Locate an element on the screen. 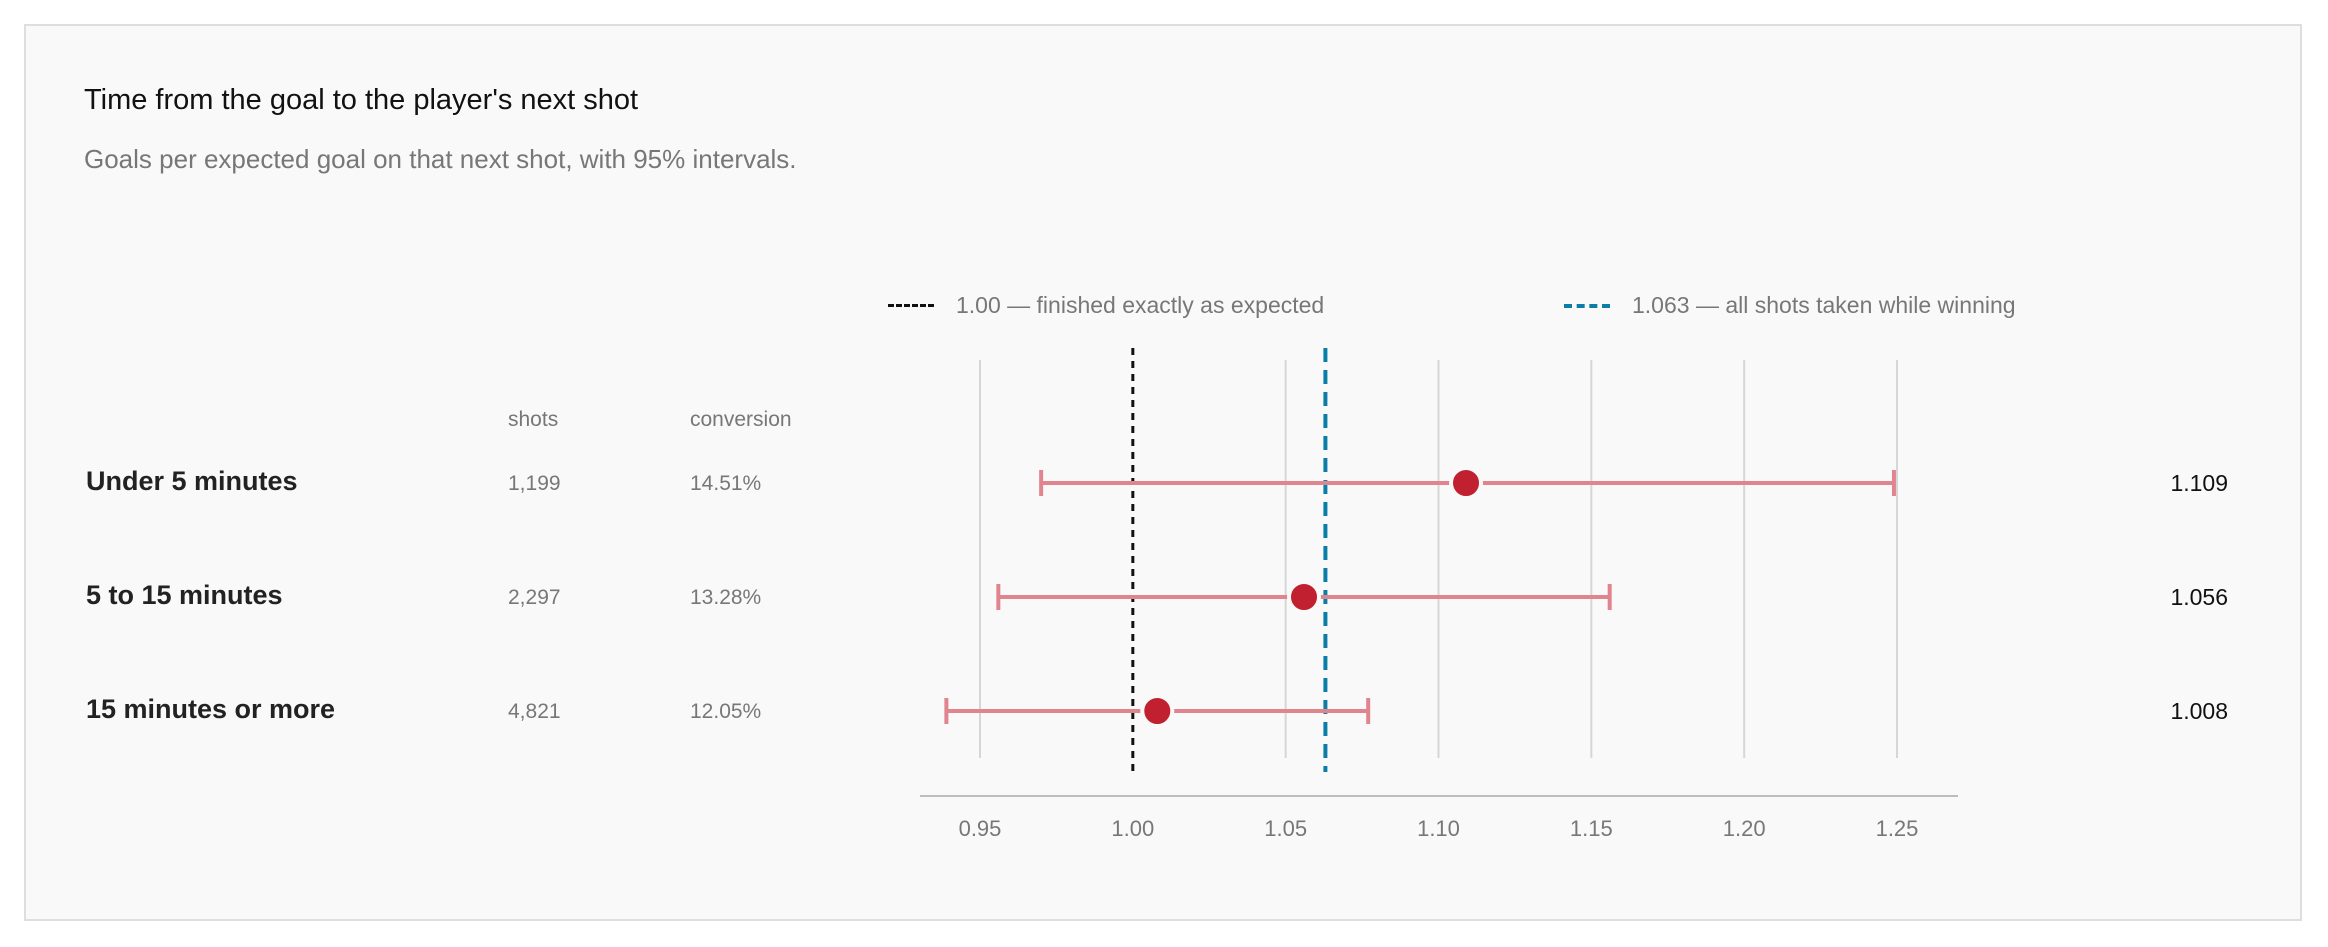  row-label: Under 5 minutes is located at coordinates (192, 481).